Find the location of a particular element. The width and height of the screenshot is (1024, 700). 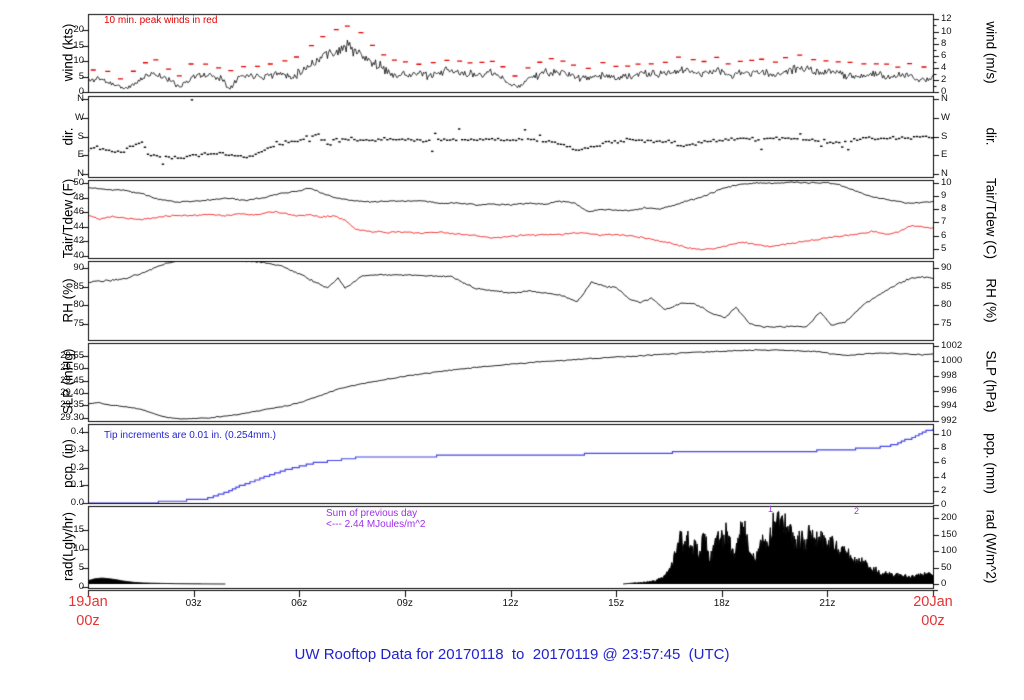

tick-label-slp-left: 29.55 is located at coordinates (72, 355).